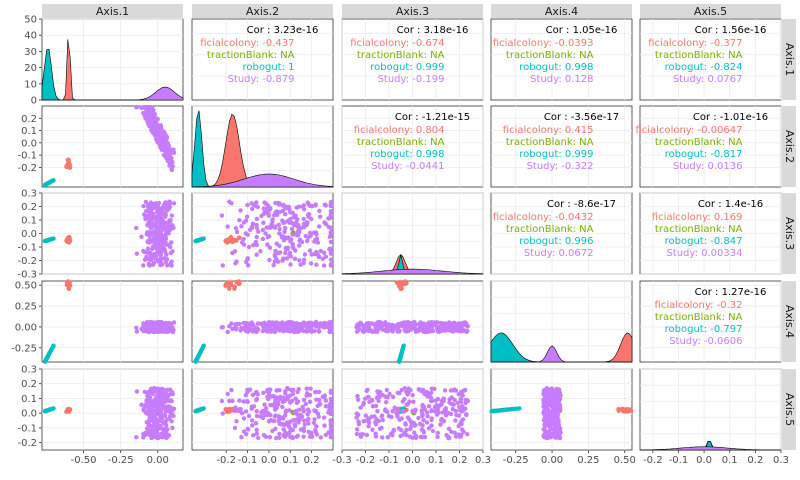 This screenshot has height=480, width=800. I want to click on correlation-Study: Study: -0.879, so click(261, 79).